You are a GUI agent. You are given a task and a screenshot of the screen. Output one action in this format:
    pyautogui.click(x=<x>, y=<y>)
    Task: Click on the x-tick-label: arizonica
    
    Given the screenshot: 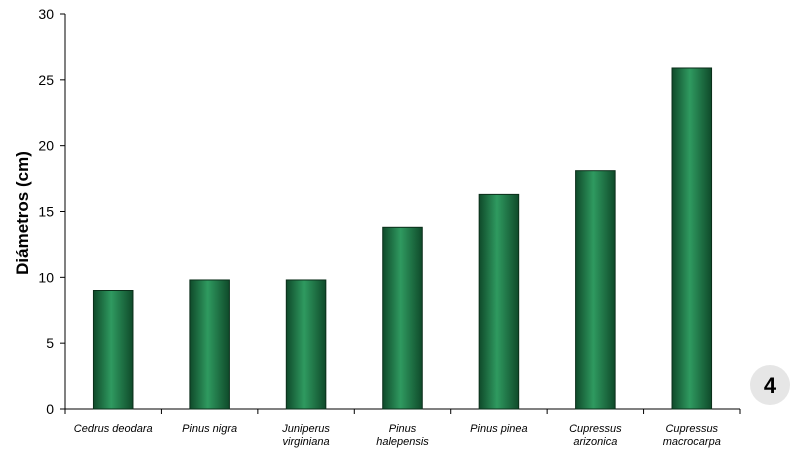 What is the action you would take?
    pyautogui.click(x=595, y=442)
    